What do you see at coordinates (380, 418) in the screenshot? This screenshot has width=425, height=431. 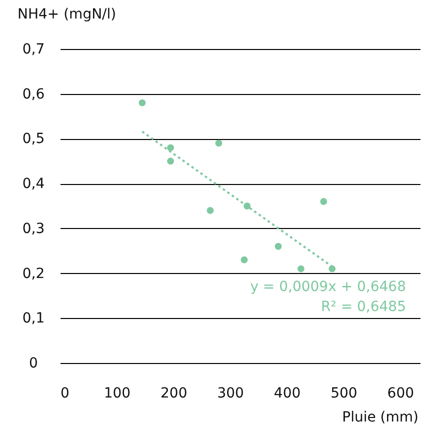 I see `x-axis-title: Pluie (mm)` at bounding box center [380, 418].